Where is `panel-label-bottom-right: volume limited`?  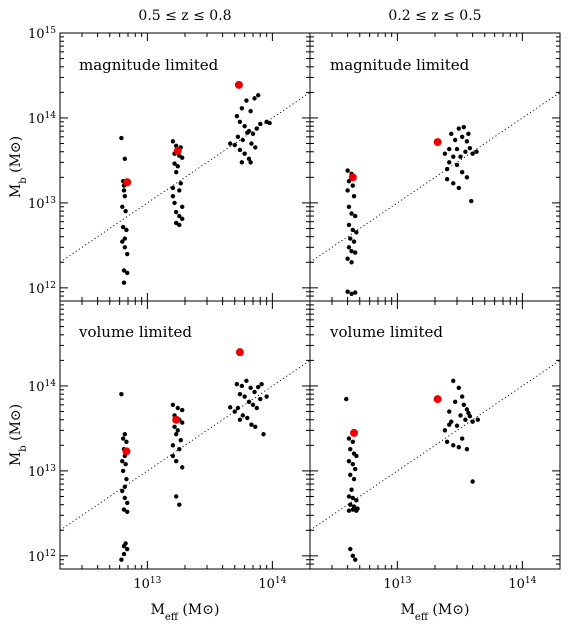 panel-label-bottom-right: volume limited is located at coordinates (386, 332).